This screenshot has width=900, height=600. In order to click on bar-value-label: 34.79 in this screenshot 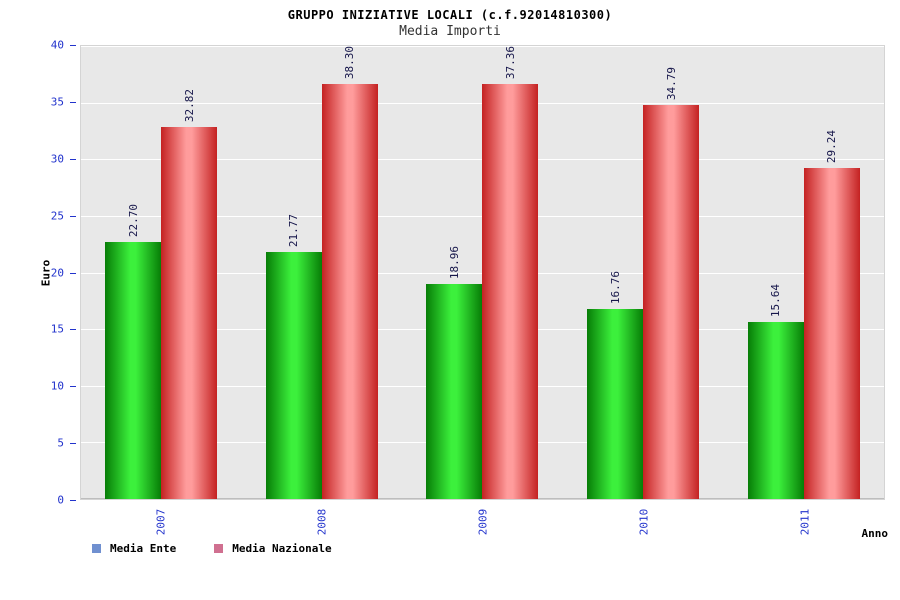, I will do `click(671, 83)`.